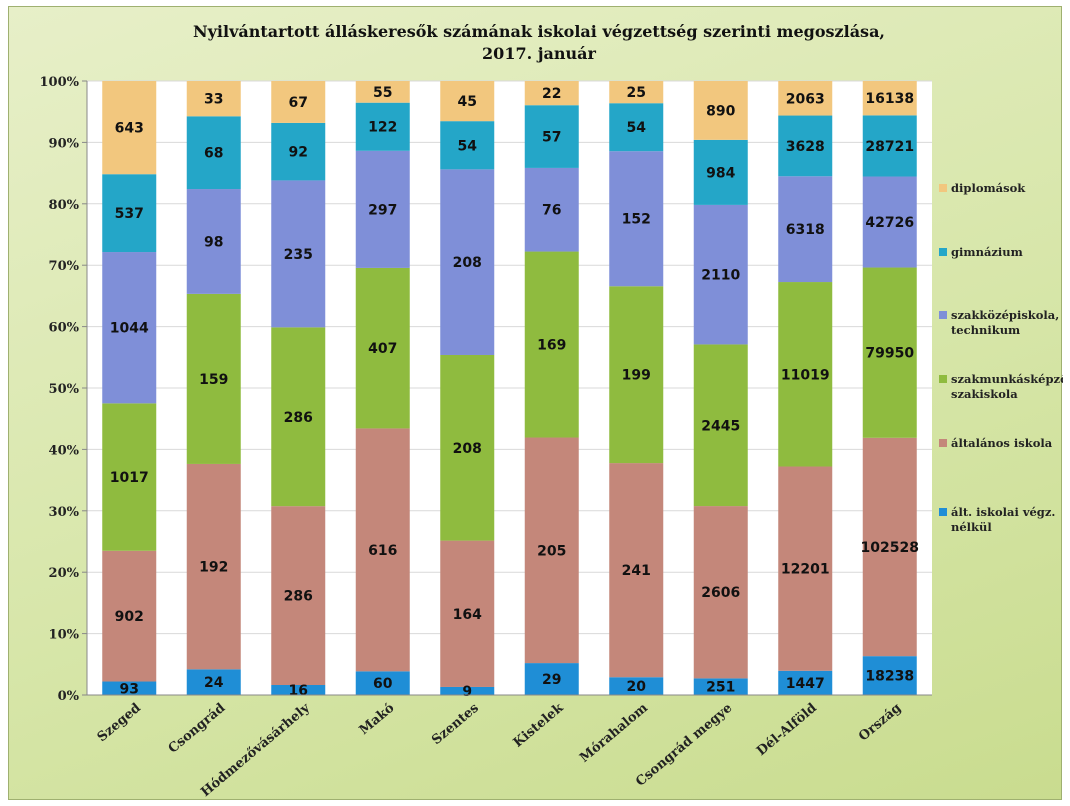 The width and height of the screenshot is (1070, 806). I want to click on legend-label: szakiskola, so click(984, 394).